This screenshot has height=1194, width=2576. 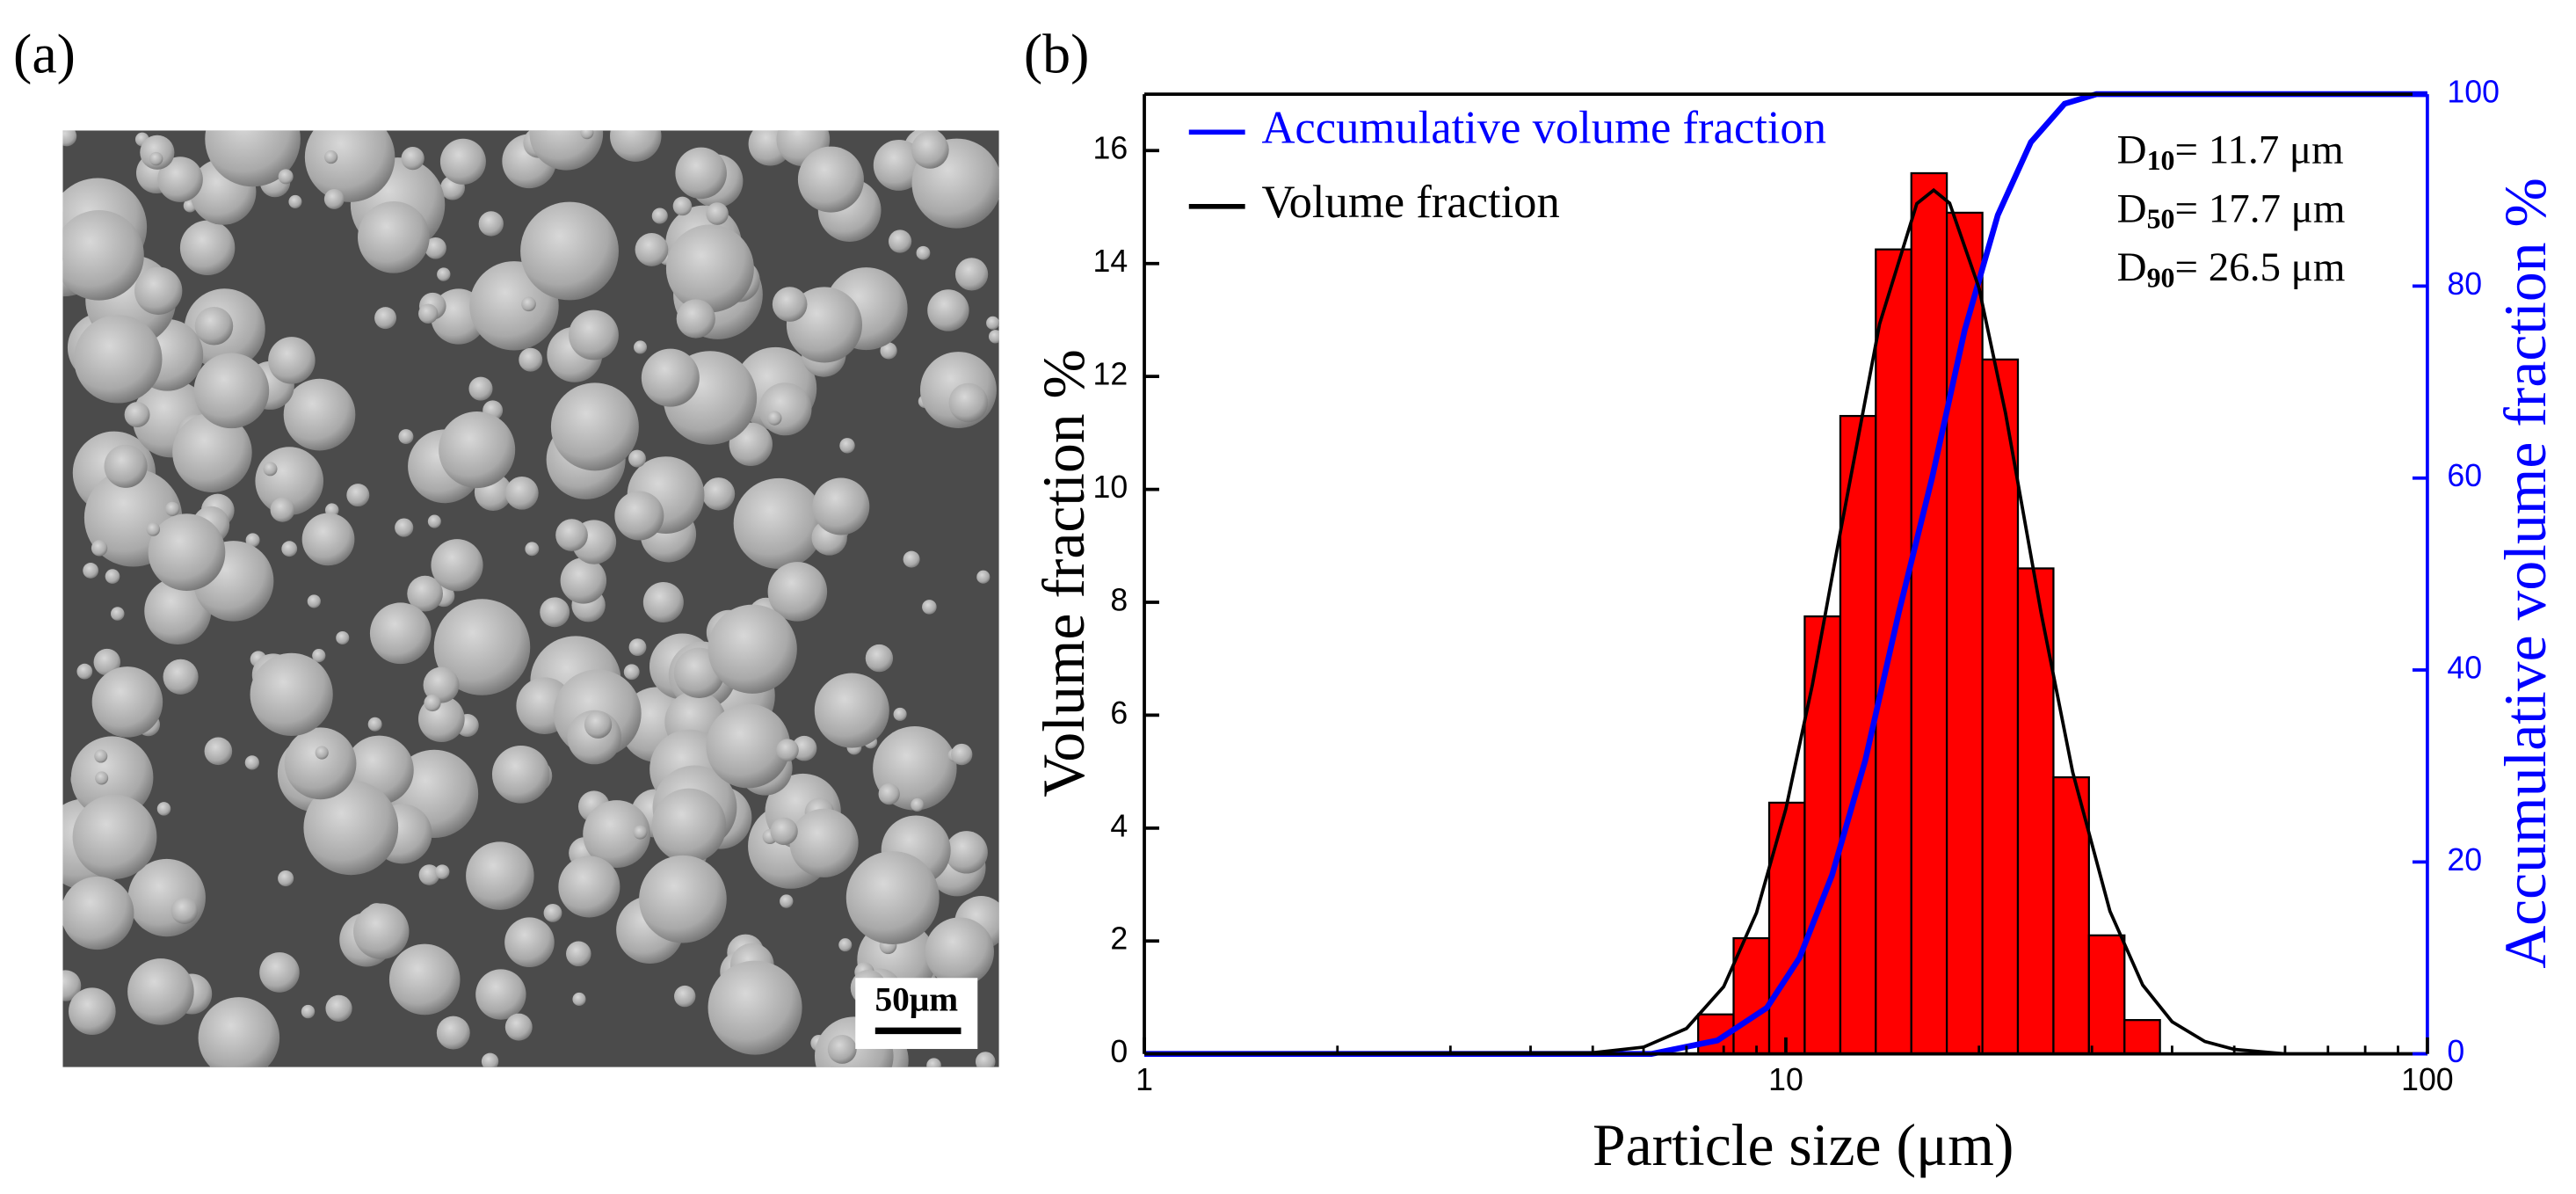 I want to click on legend-label: Accumulative volume fraction, so click(x=1543, y=127).